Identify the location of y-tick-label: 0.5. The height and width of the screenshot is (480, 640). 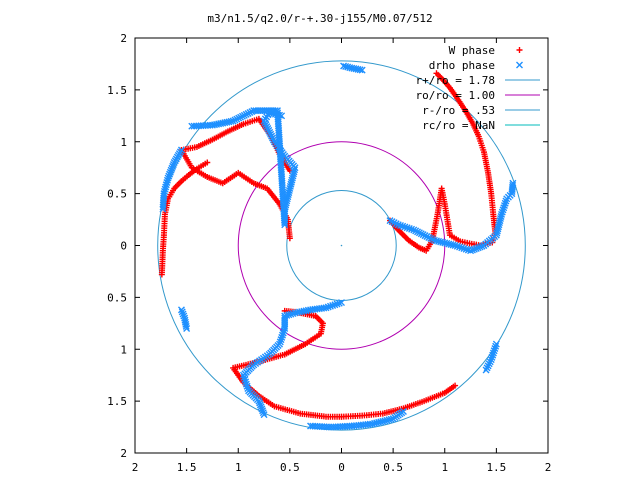
(117, 194).